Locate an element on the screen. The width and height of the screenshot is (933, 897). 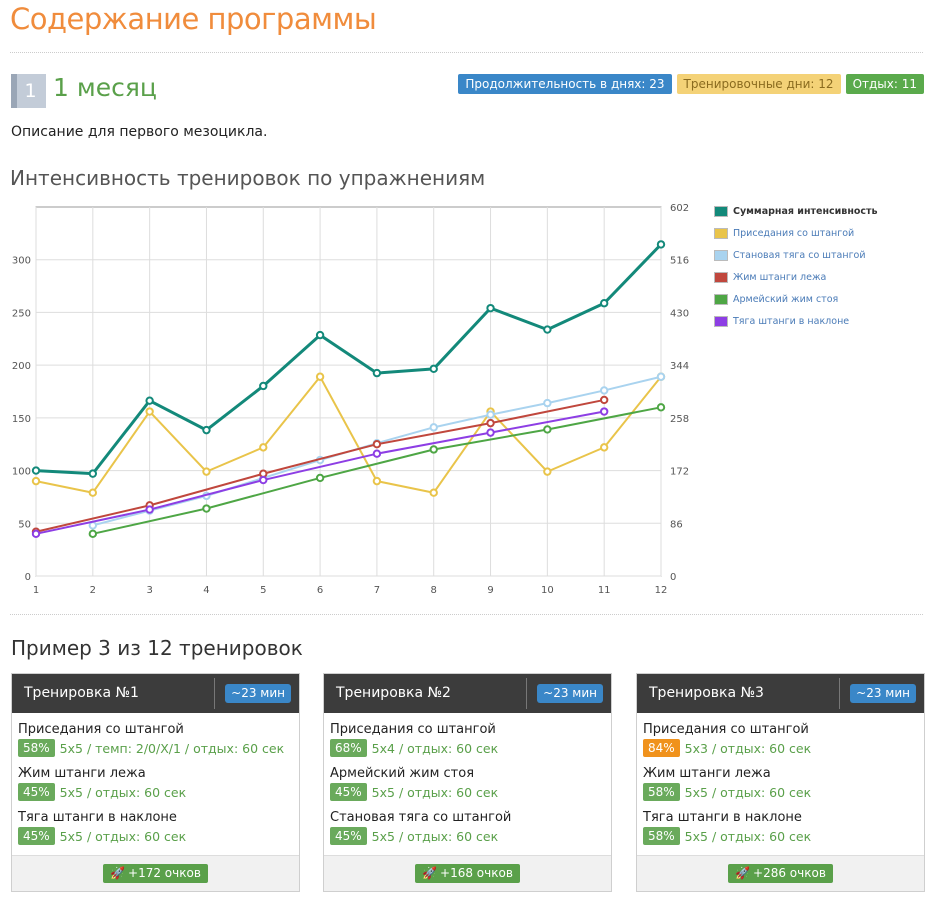
legend-item: Приседания со штангой is located at coordinates (796, 233).